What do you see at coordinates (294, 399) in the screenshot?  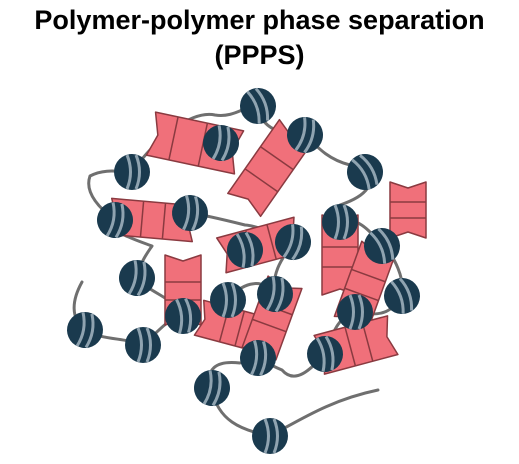 I see `chromatin-fiber-tail` at bounding box center [294, 399].